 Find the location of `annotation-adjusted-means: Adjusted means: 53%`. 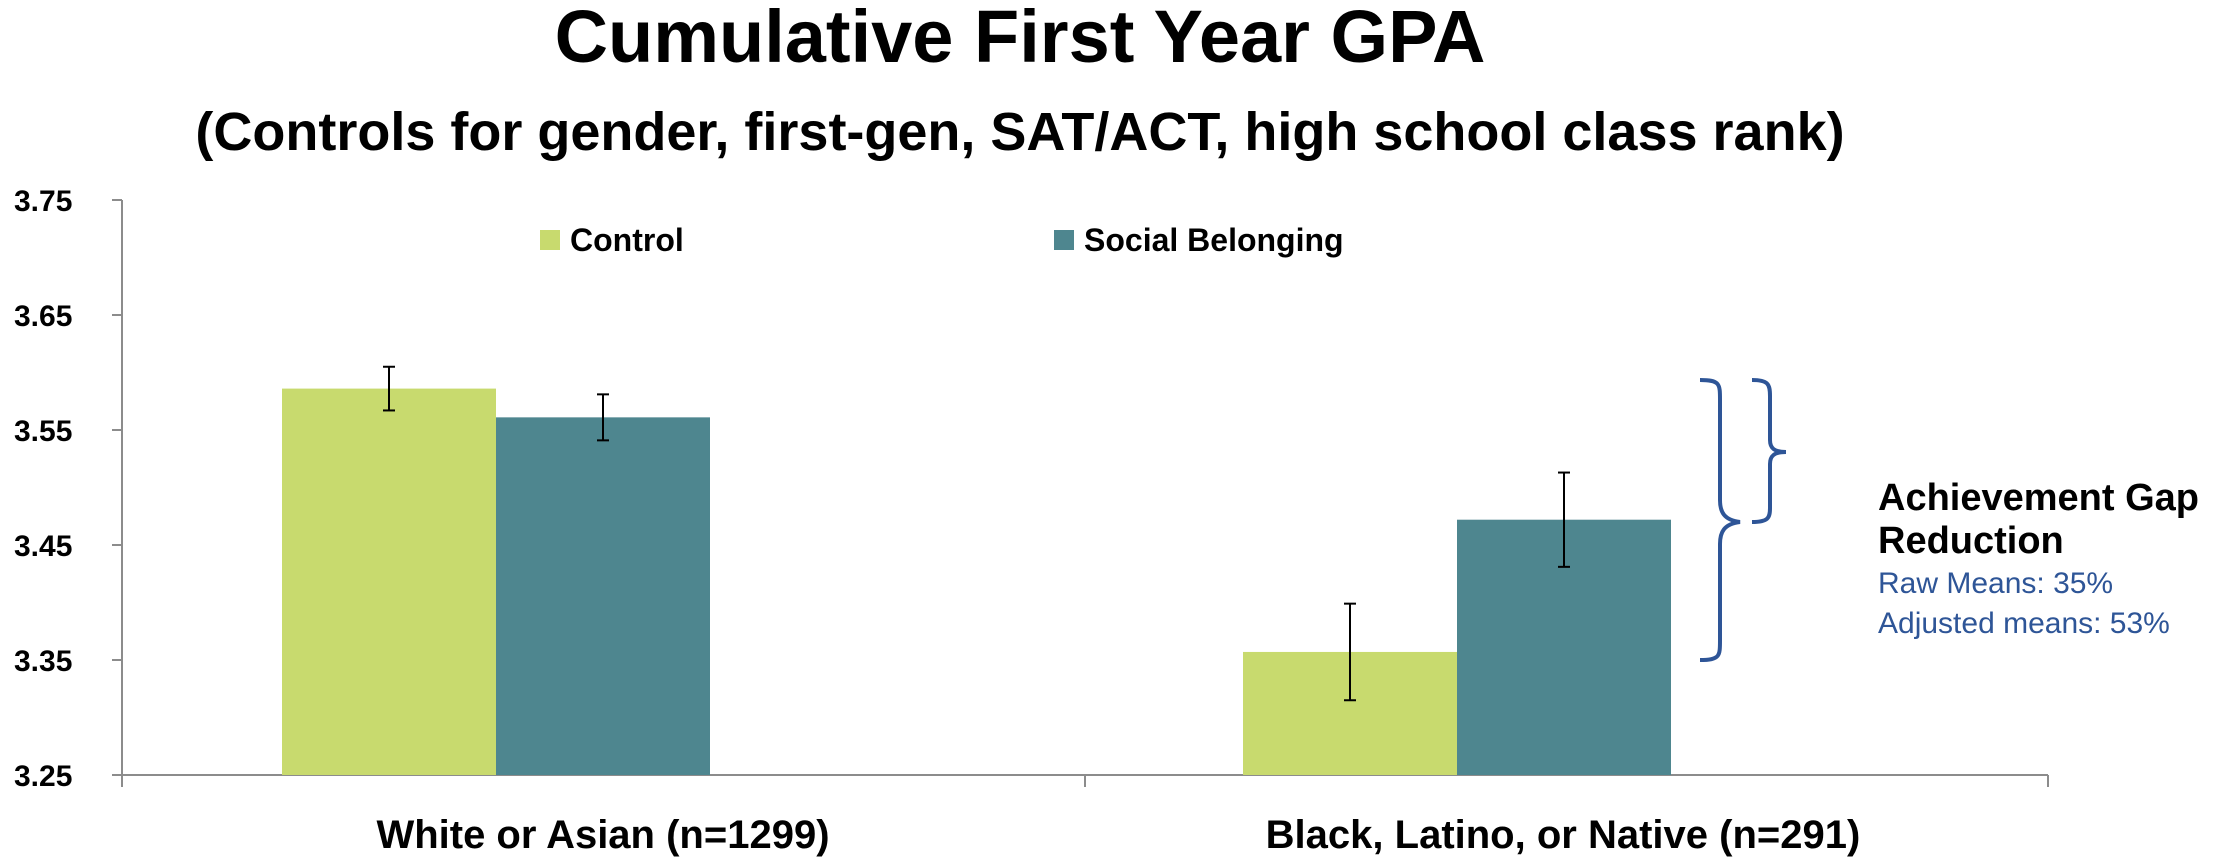

annotation-adjusted-means: Adjusted means: 53% is located at coordinates (2024, 623).